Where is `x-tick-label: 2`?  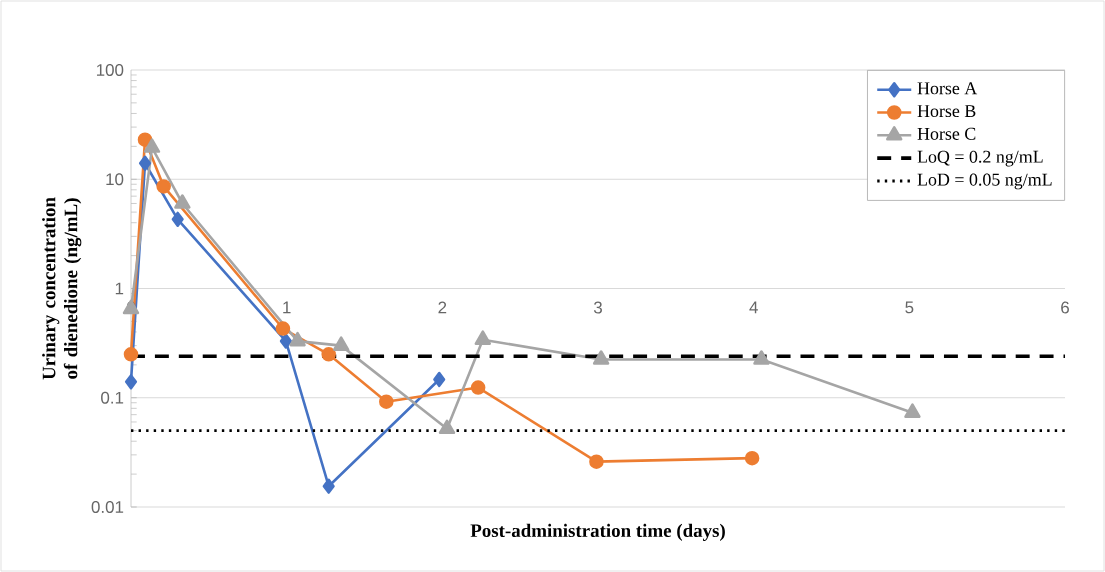 x-tick-label: 2 is located at coordinates (442, 307).